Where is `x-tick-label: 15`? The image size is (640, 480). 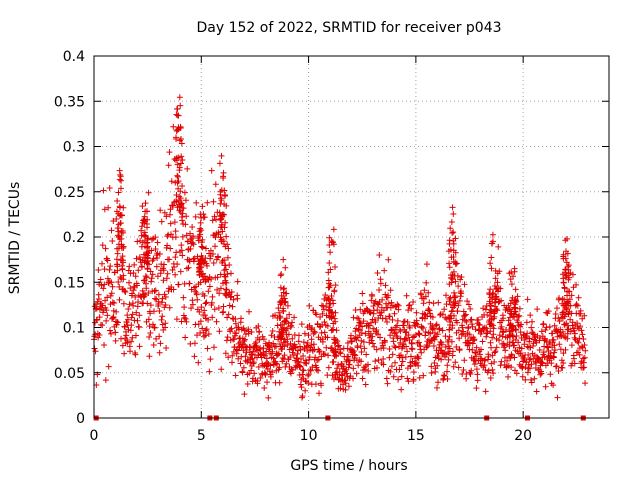 x-tick-label: 15 is located at coordinates (416, 436).